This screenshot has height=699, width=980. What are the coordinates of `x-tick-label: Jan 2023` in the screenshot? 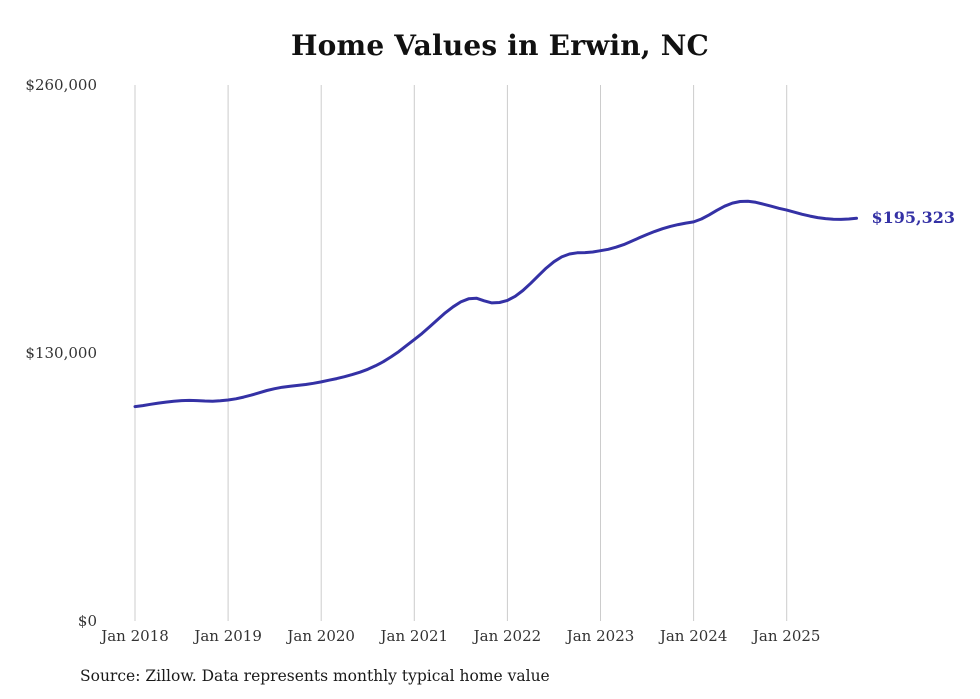 It's located at (600, 636).